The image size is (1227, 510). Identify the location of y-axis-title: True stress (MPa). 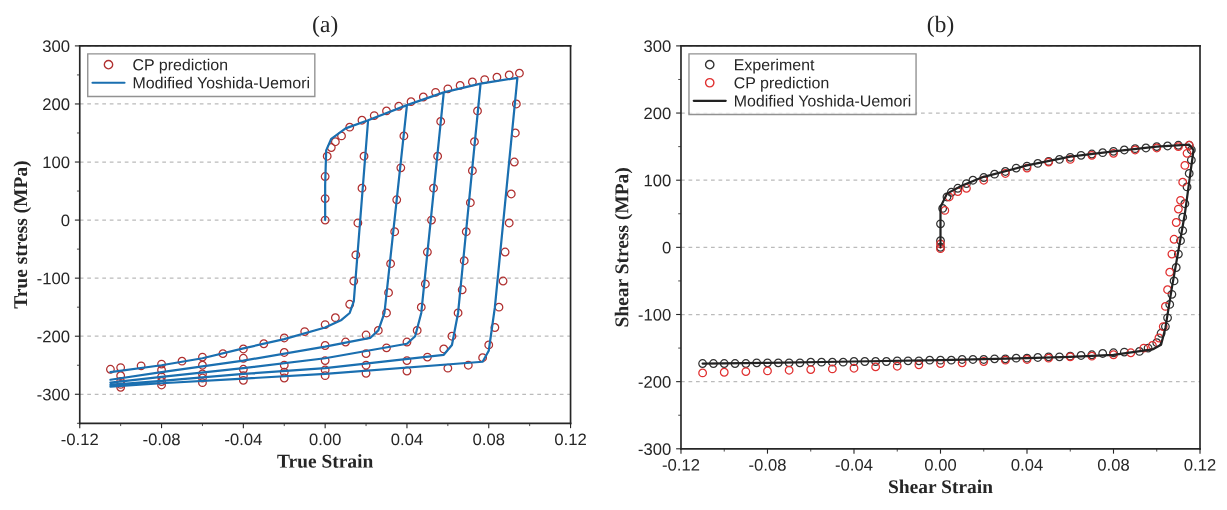
(22, 235).